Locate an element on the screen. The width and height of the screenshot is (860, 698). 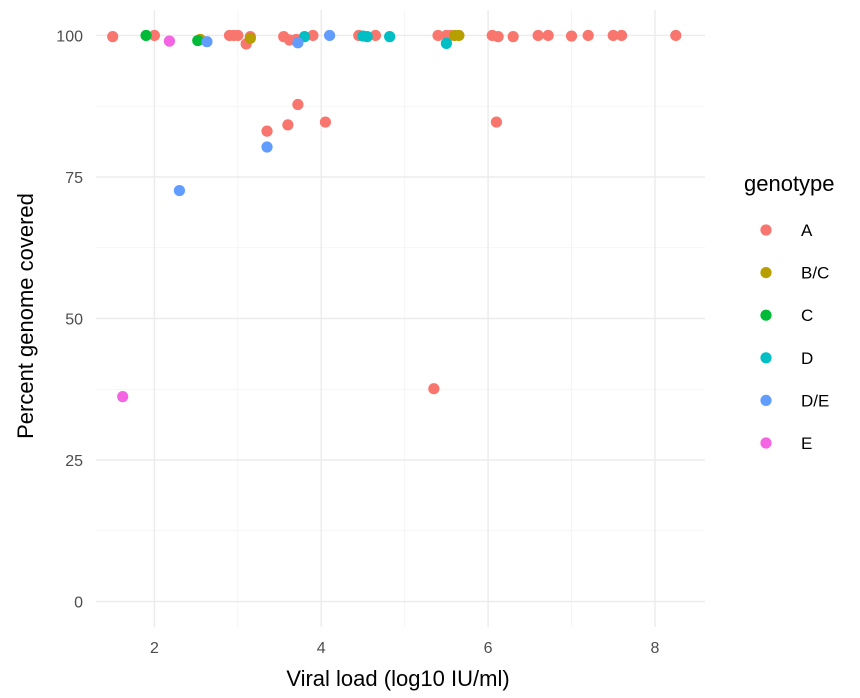
x-tick-label: 6 is located at coordinates (488, 648).